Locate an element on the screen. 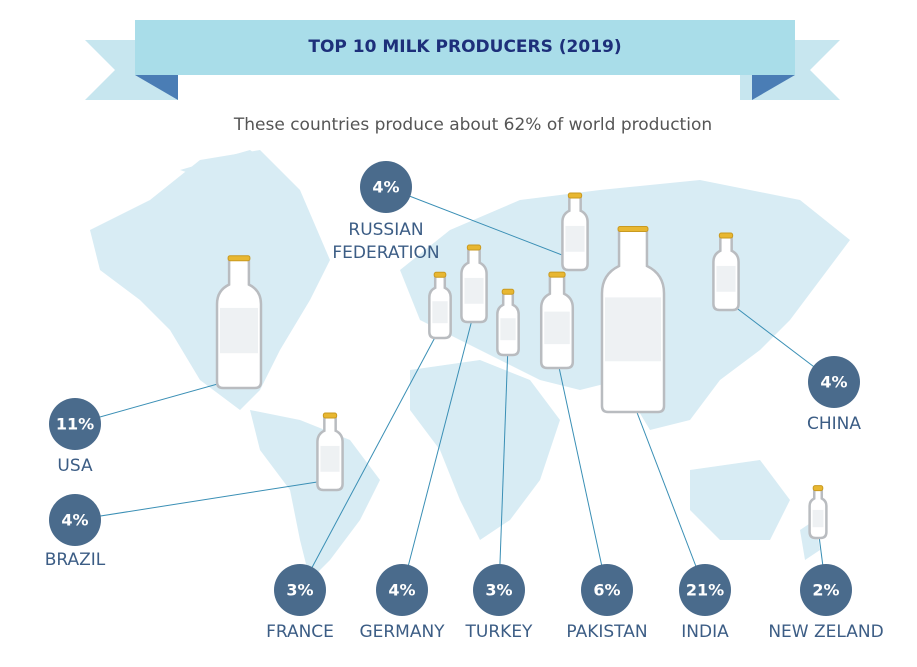 This screenshot has height=667, width=917. value-label: 11% is located at coordinates (75, 424).